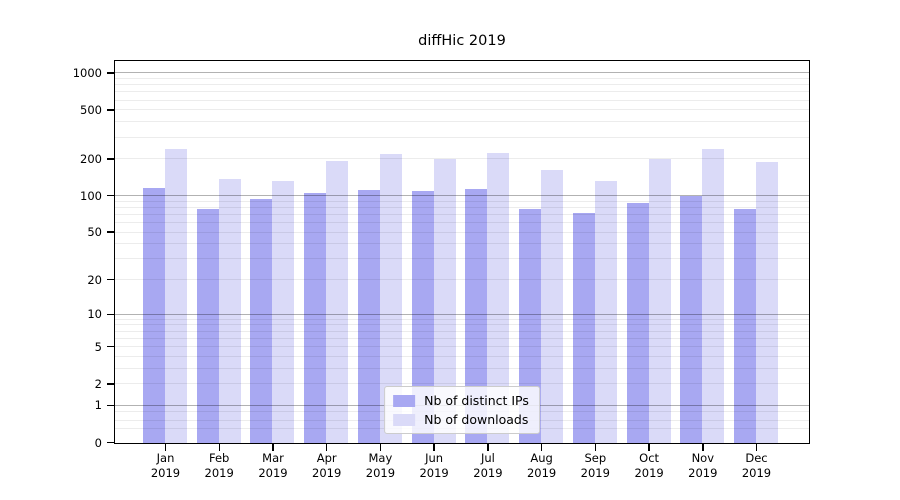  Describe the element at coordinates (434, 465) in the screenshot. I see `x-axis-month-label: Jun 2019` at that location.